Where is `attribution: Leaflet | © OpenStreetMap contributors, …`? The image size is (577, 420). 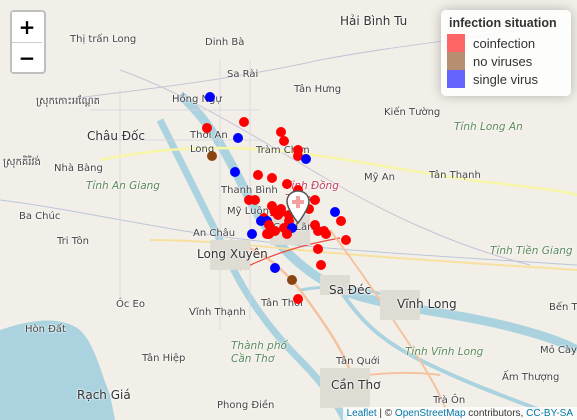 attribution: Leaflet | © OpenStreetMap contributors, … is located at coordinates (459, 413).